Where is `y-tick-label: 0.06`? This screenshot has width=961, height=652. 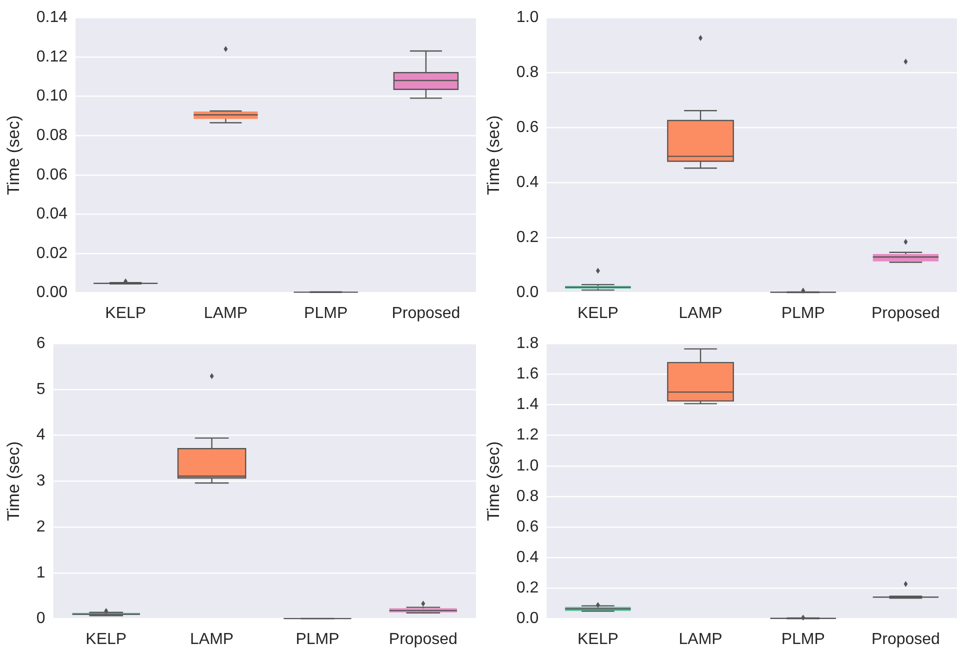 y-tick-label: 0.06 is located at coordinates (52, 175).